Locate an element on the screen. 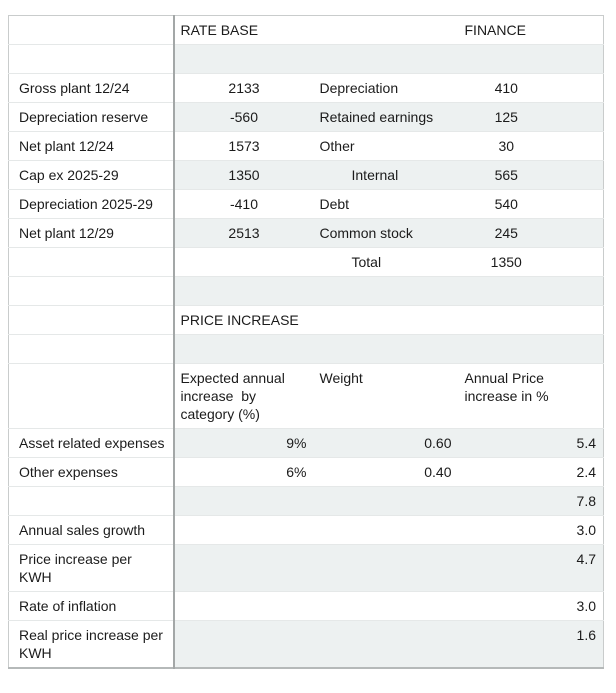 This screenshot has width=616, height=693. table-row: Other expenses 6% 0.40 2.4 is located at coordinates (306, 472).